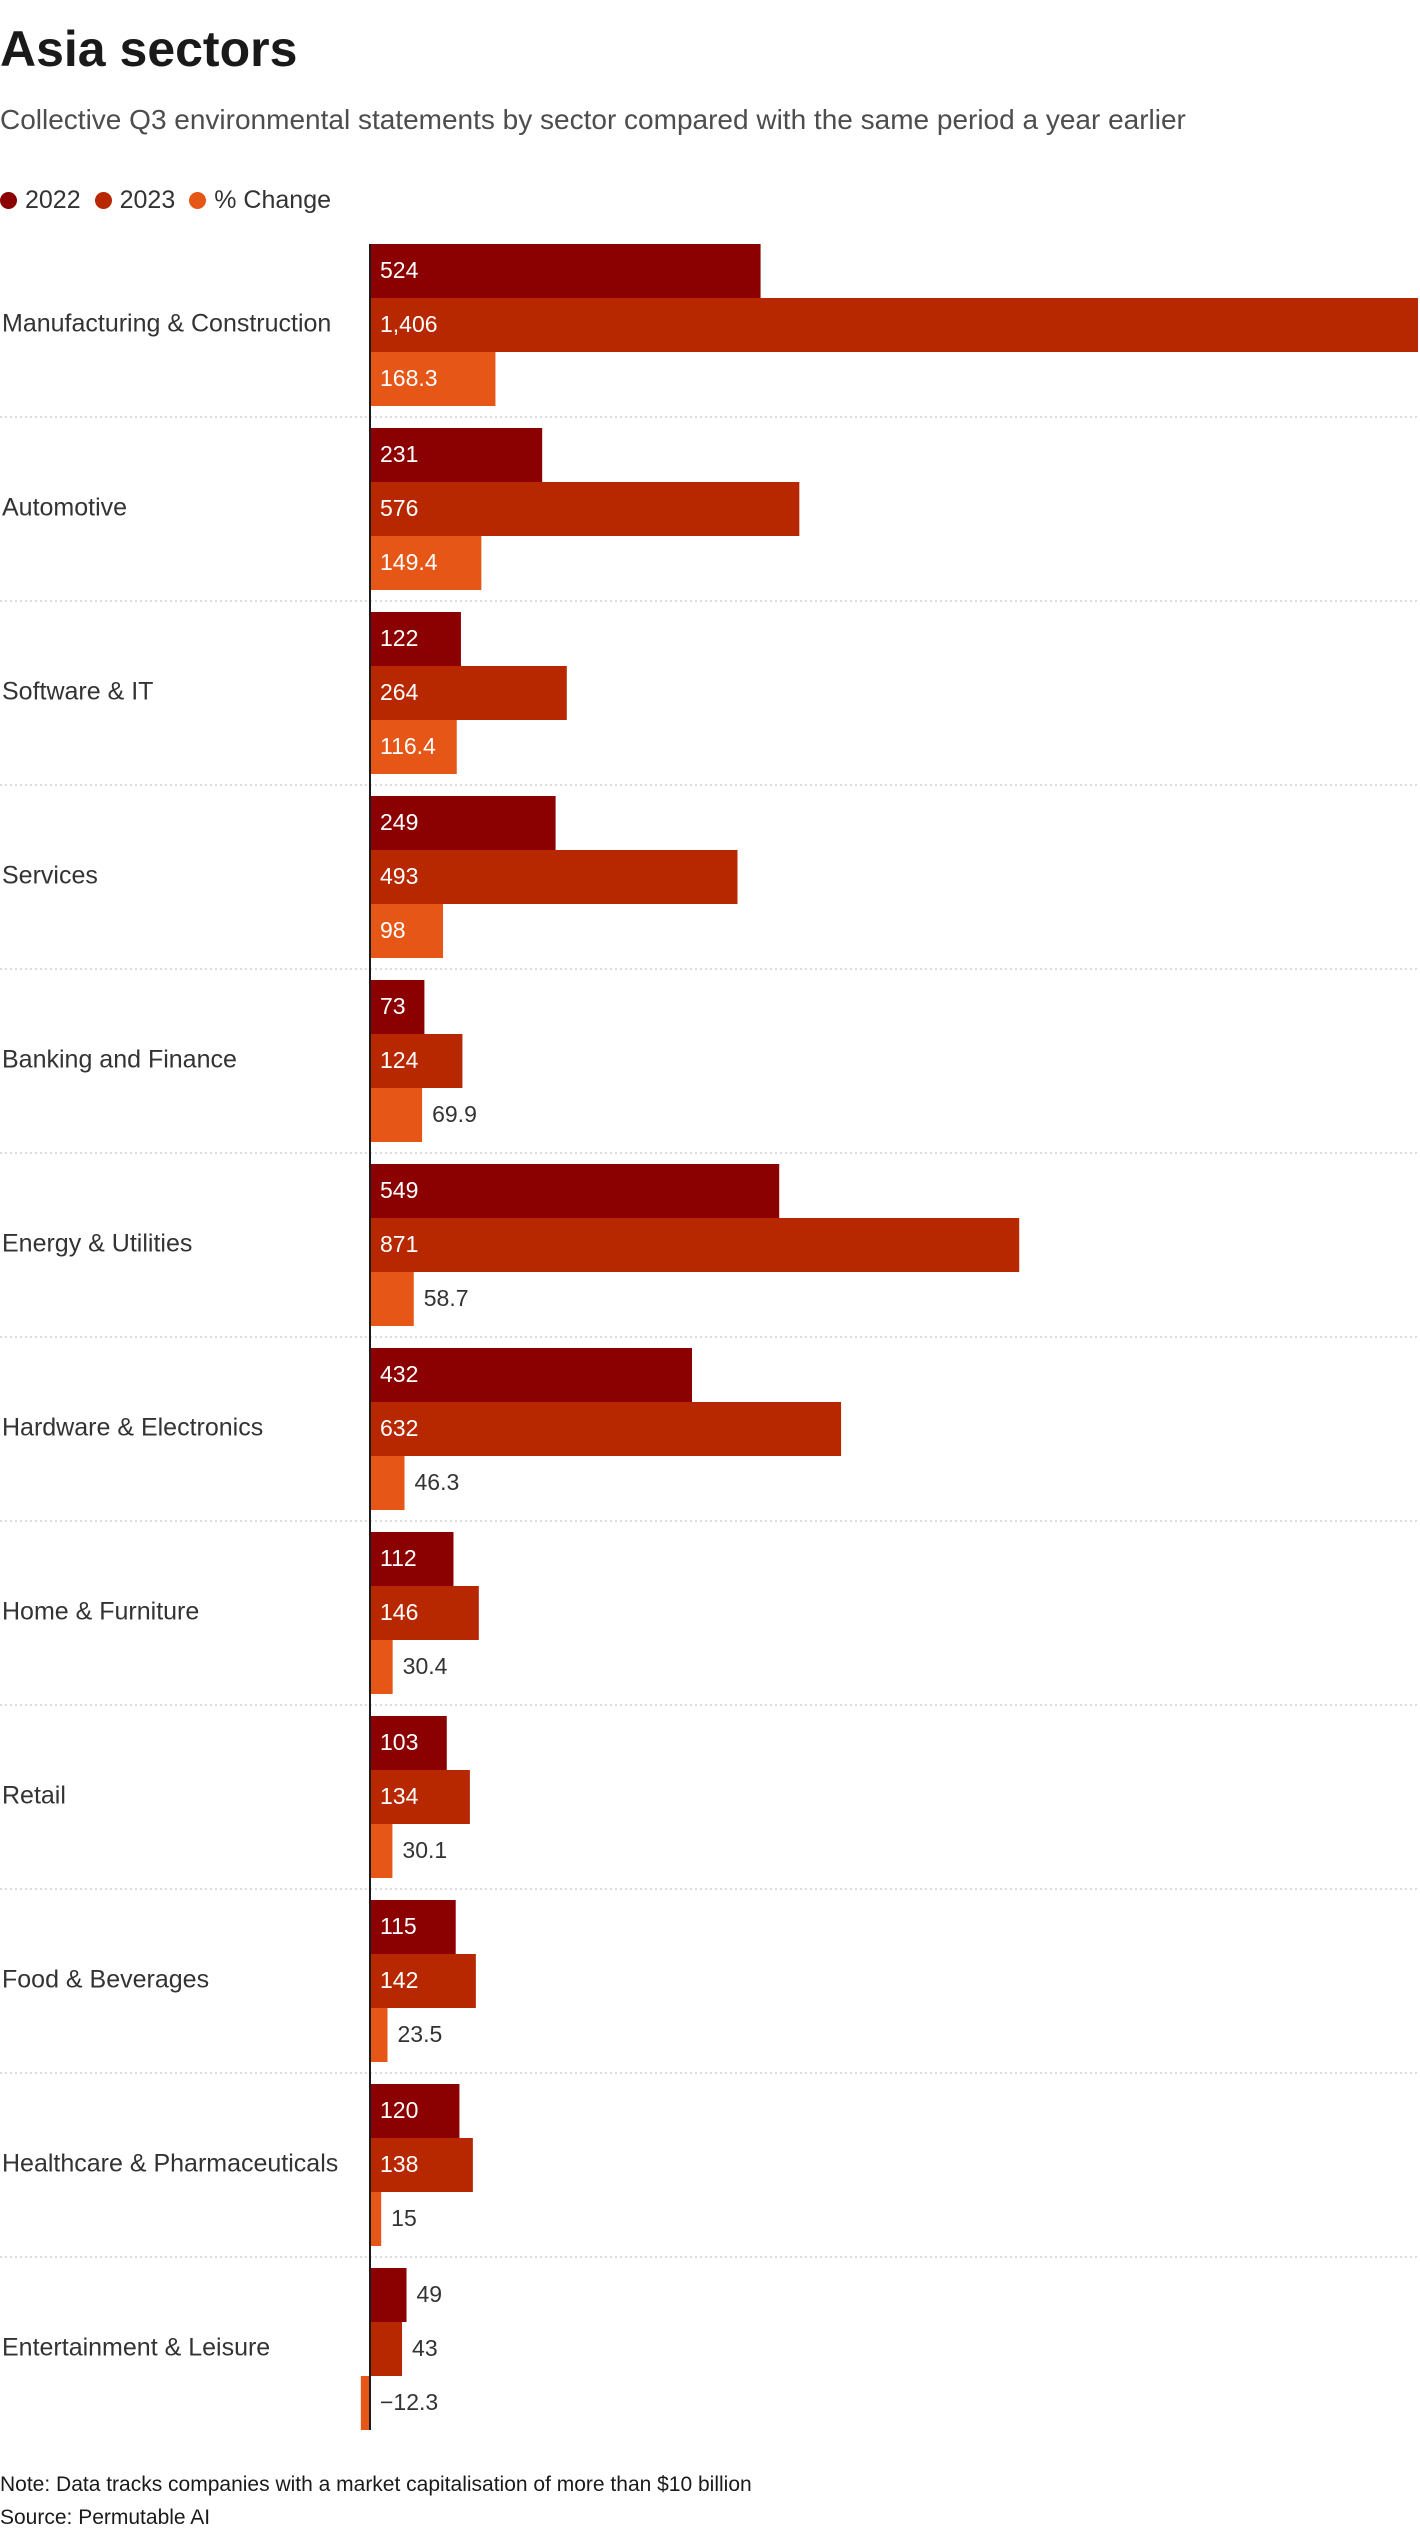 Image resolution: width=1420 pixels, height=2540 pixels. I want to click on value-label: 49, so click(430, 2294).